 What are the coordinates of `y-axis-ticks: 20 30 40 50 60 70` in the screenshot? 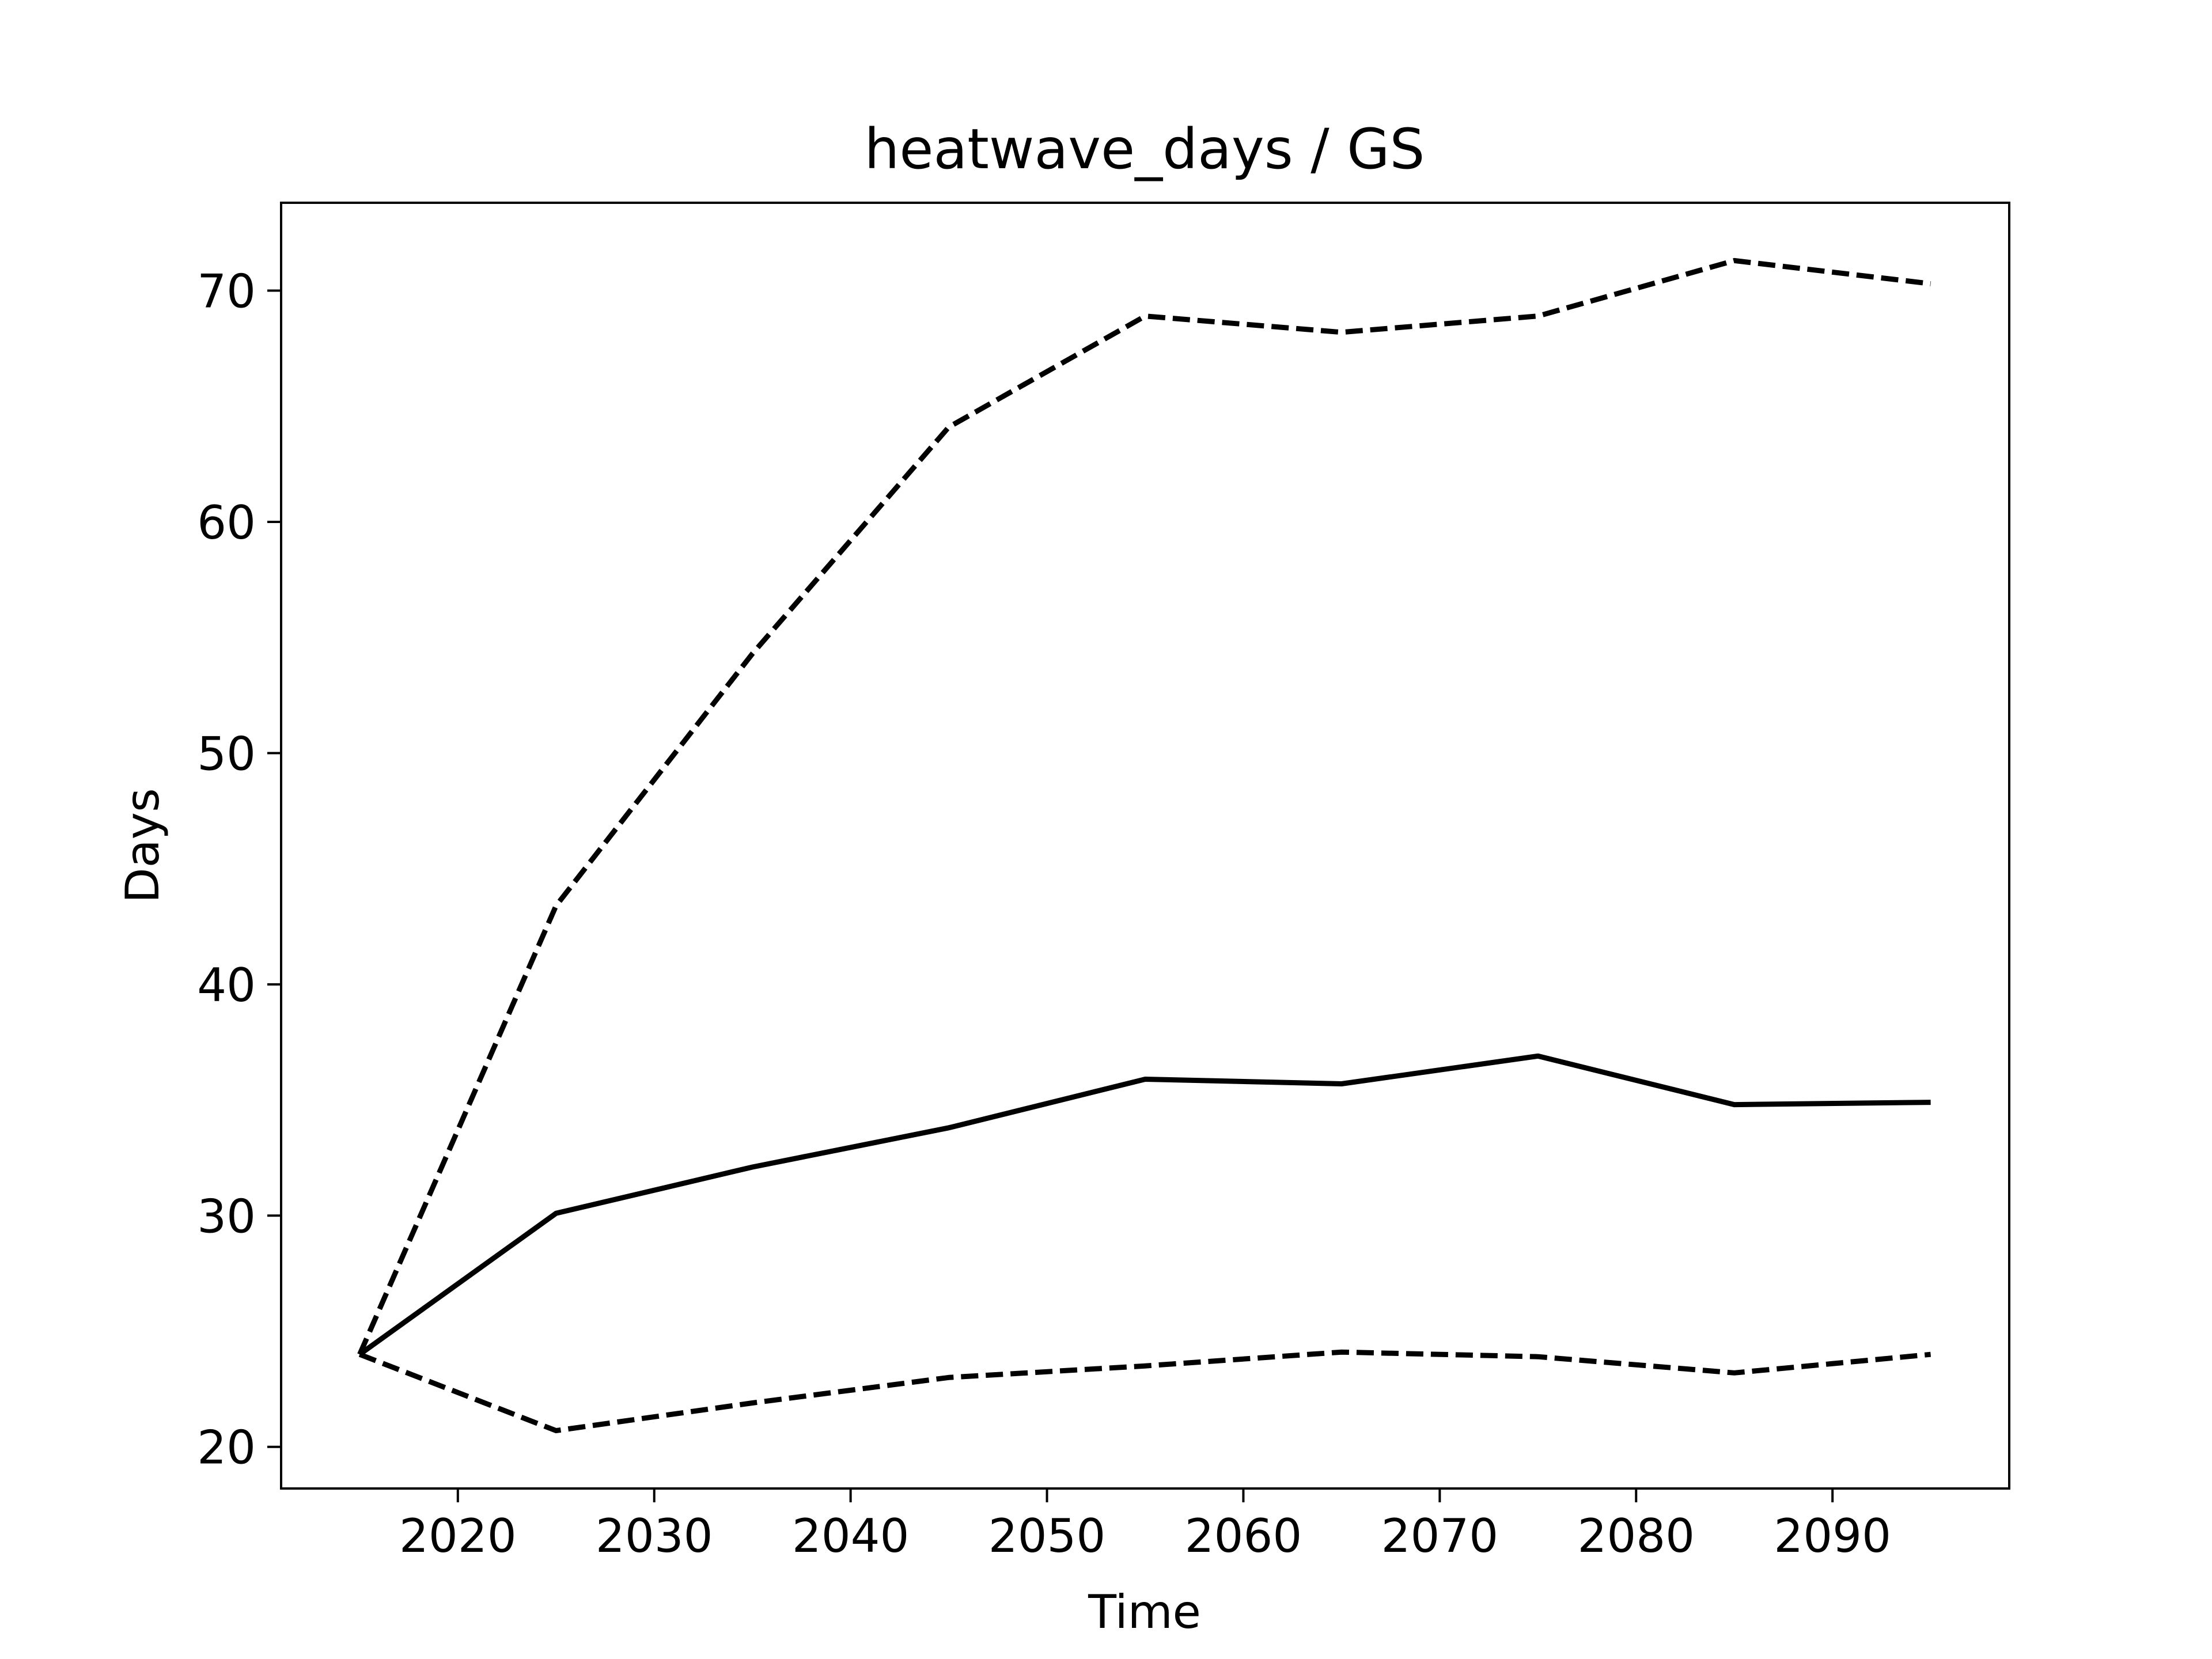 It's located at (239, 870).